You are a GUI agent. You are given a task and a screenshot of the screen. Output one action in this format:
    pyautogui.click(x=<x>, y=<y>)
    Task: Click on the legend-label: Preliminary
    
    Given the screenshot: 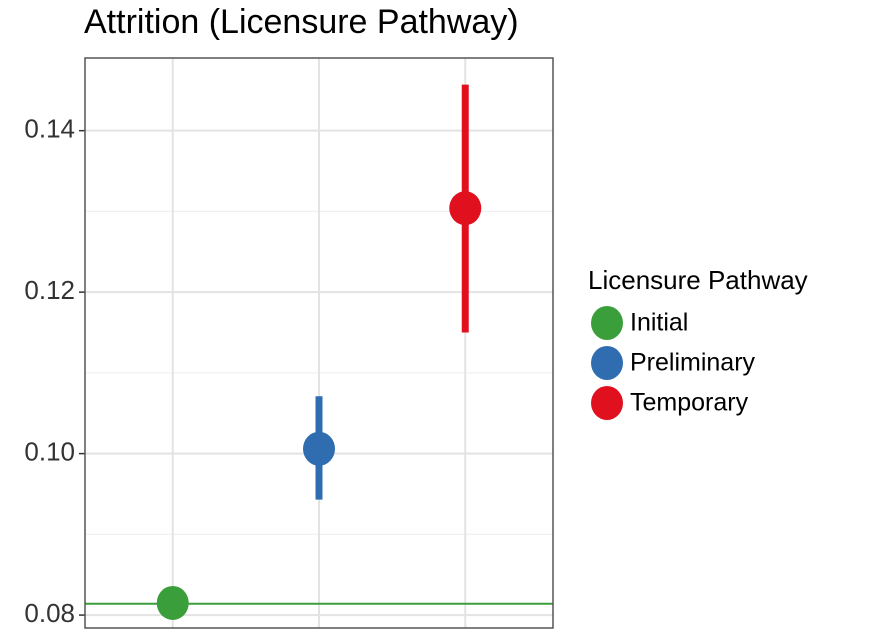 What is the action you would take?
    pyautogui.click(x=693, y=363)
    